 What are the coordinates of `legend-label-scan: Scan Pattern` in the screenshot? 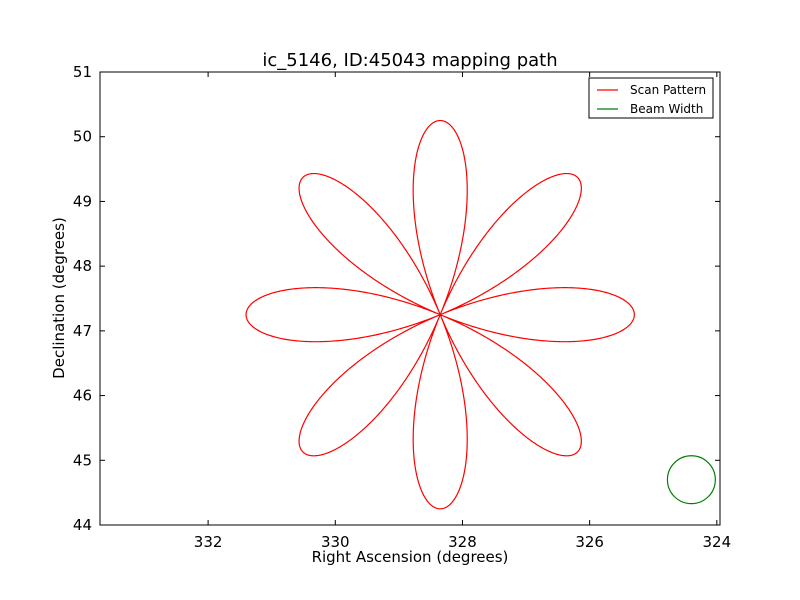 It's located at (668, 90).